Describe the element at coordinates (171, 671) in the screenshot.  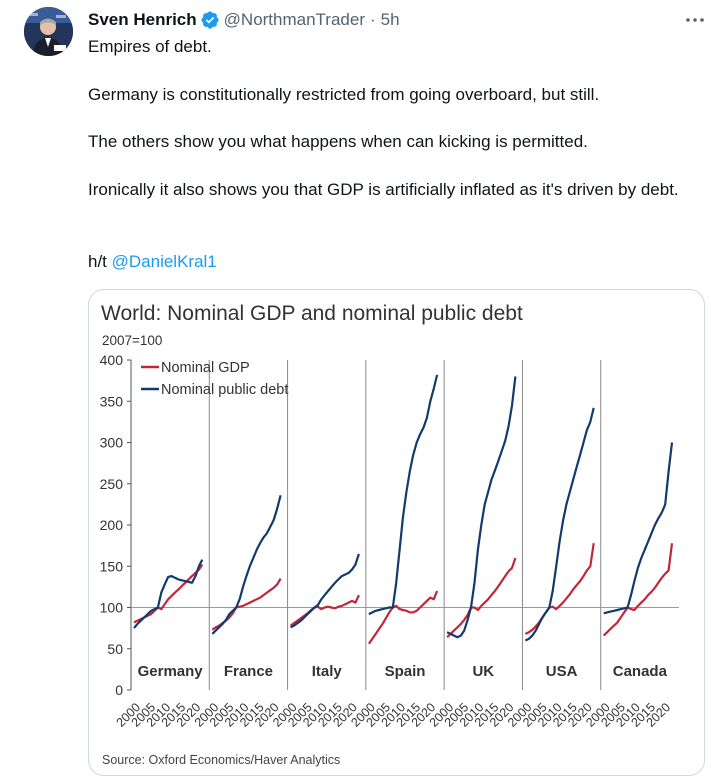
I see `panel-label-germany: Germany` at that location.